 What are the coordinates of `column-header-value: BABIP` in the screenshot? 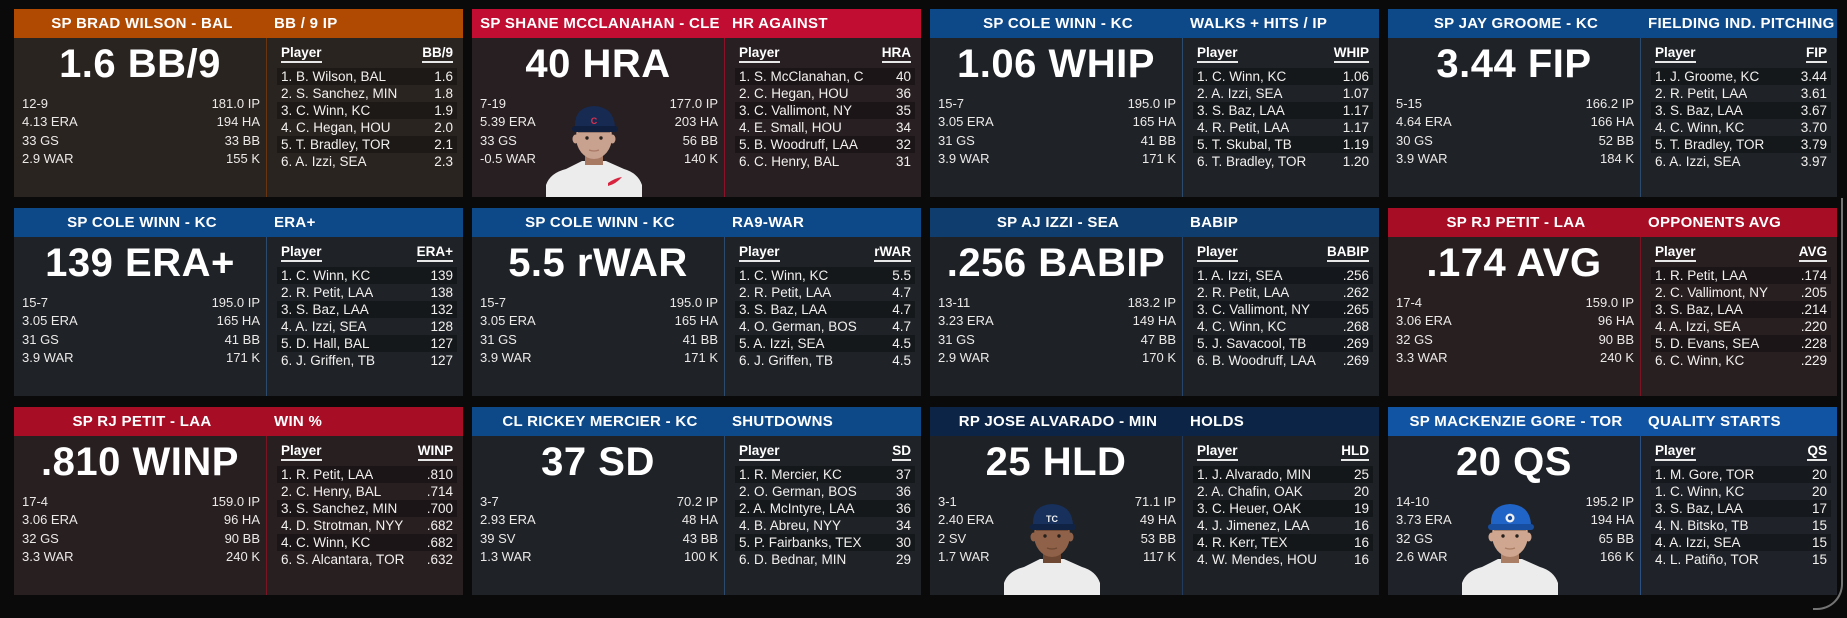 It's located at (1347, 253).